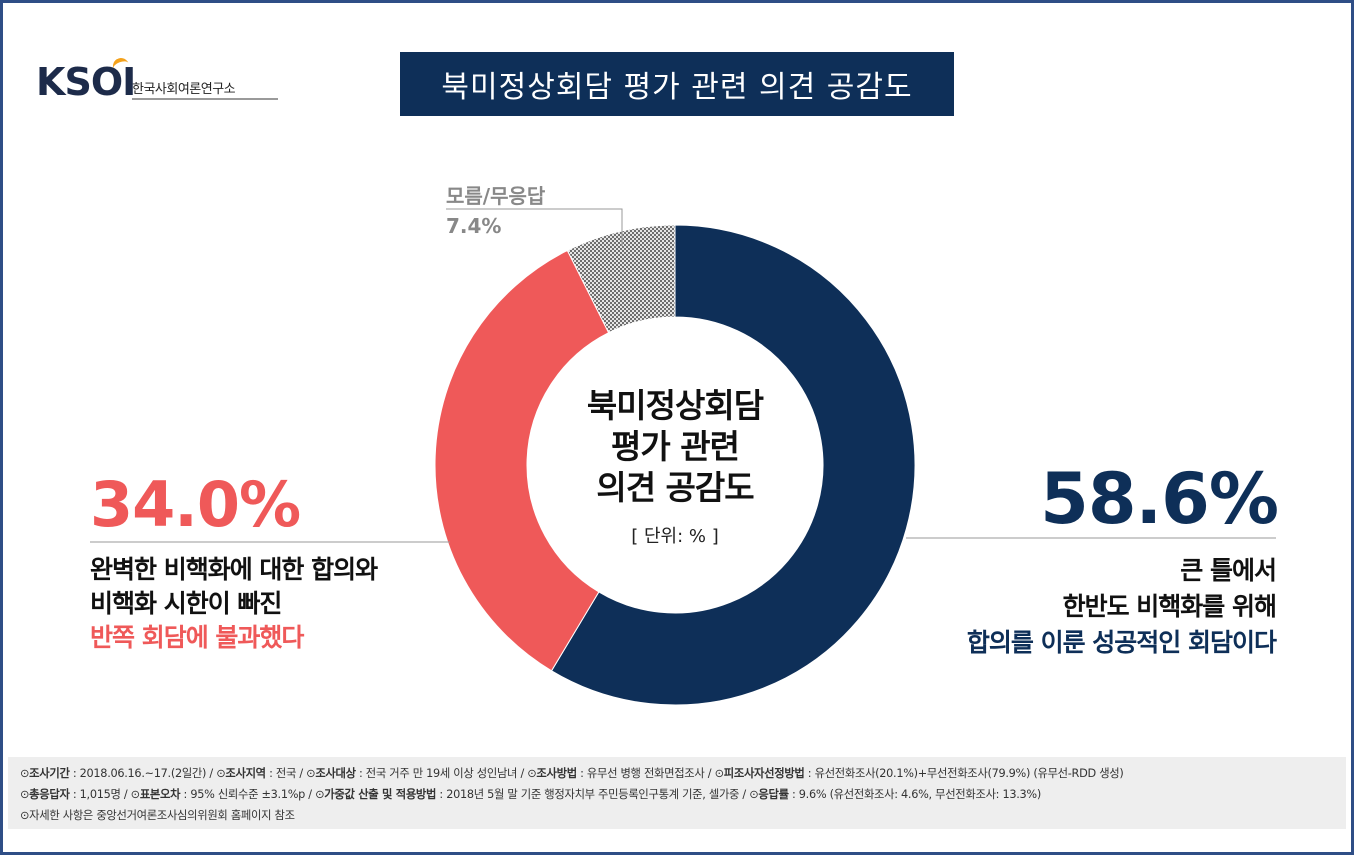 The image size is (1354, 855). I want to click on footnote-key: 가중값 산출 및 적용방법, so click(380, 794).